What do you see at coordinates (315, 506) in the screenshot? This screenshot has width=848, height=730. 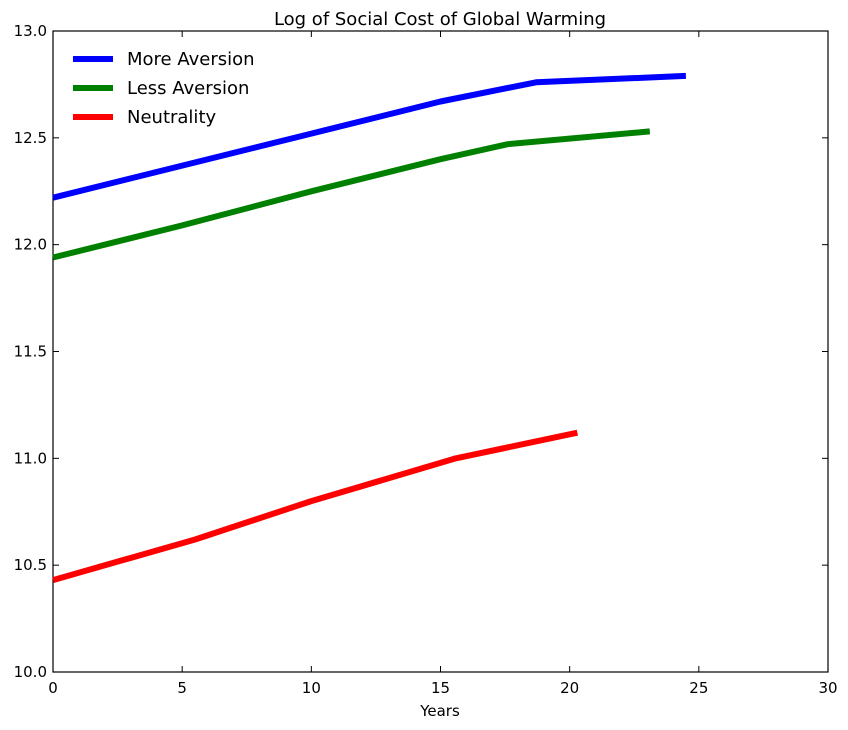 I see `series-line-neutrality` at bounding box center [315, 506].